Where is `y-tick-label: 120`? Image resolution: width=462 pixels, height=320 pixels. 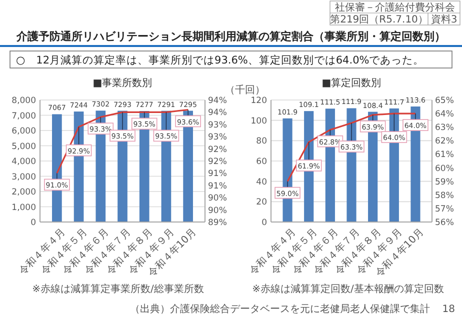
y-tick-label: 120 is located at coordinates (258, 101).